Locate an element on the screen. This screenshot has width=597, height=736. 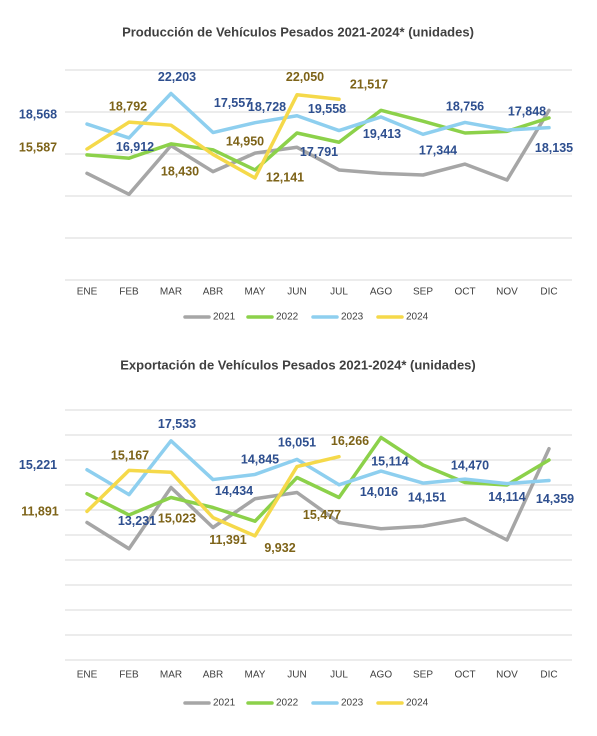
value-label: 21,517 is located at coordinates (369, 85).